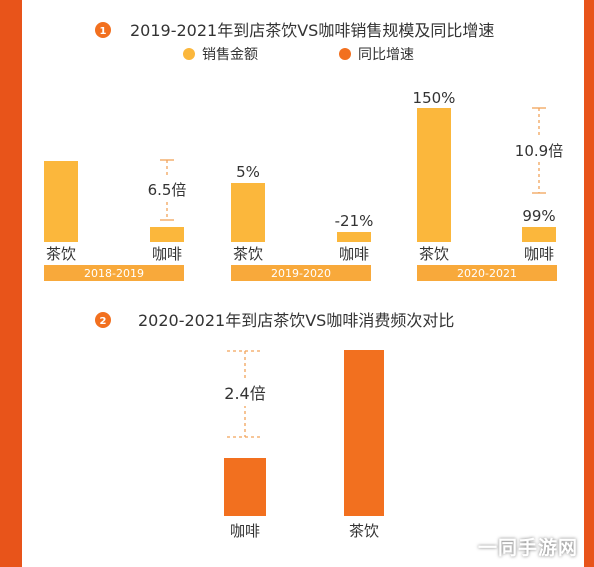  What do you see at coordinates (61, 201) in the screenshot?
I see `bar-2018-2019-tea` at bounding box center [61, 201].